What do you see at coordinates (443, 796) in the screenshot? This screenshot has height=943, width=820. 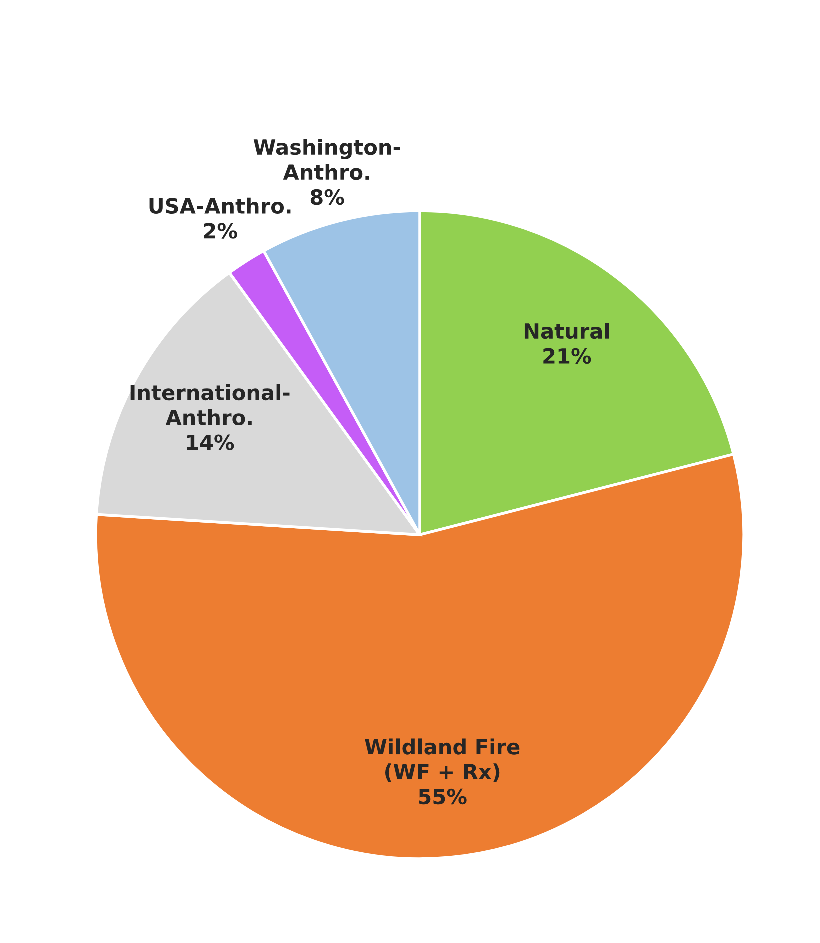 I see `data-label: 55%` at bounding box center [443, 796].